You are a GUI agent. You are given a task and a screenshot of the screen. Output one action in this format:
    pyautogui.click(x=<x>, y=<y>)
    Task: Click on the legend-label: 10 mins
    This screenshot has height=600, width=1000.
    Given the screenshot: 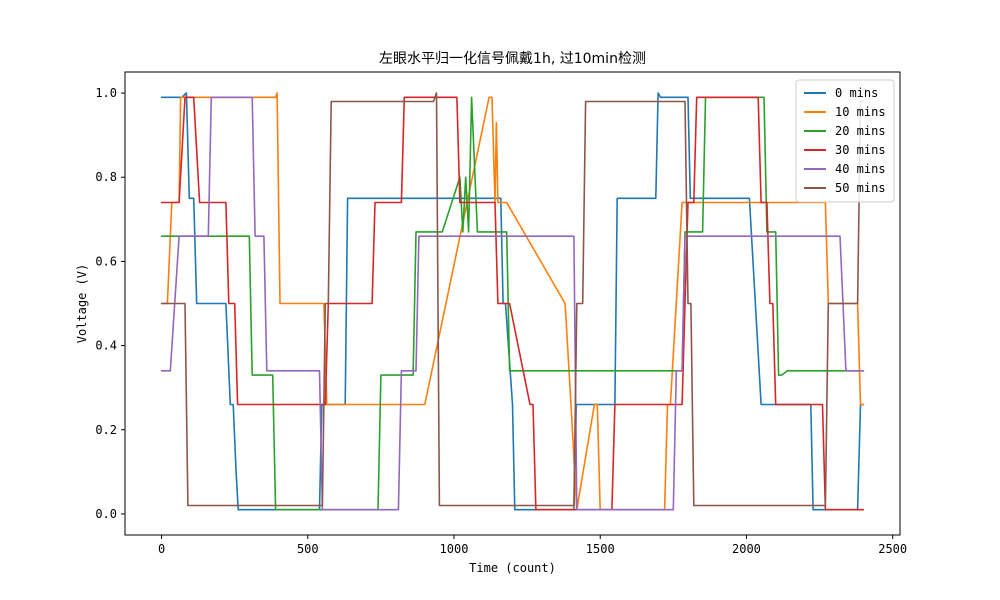 What is the action you would take?
    pyautogui.click(x=860, y=112)
    